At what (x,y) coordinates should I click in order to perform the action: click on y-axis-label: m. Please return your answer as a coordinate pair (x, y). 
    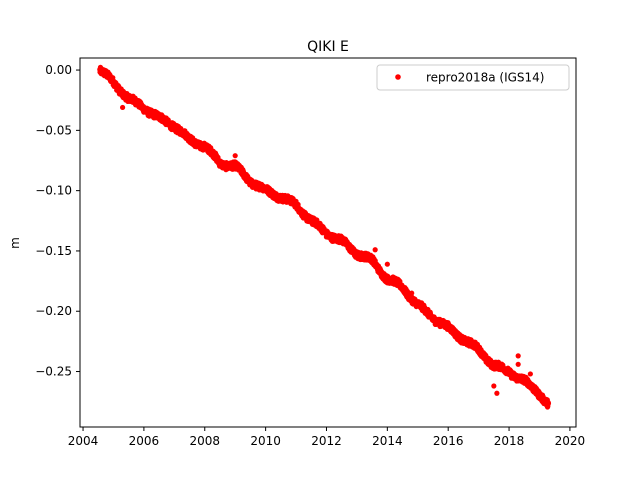
    Looking at the image, I should click on (15, 243).